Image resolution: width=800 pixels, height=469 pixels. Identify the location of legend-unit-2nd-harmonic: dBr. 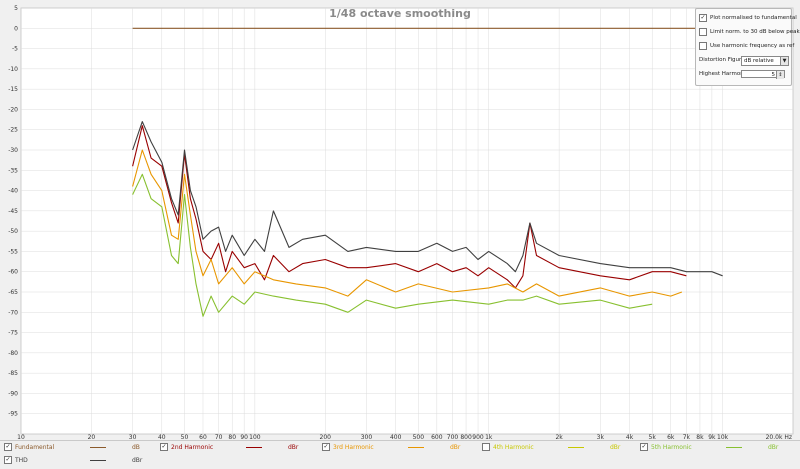
(293, 447).